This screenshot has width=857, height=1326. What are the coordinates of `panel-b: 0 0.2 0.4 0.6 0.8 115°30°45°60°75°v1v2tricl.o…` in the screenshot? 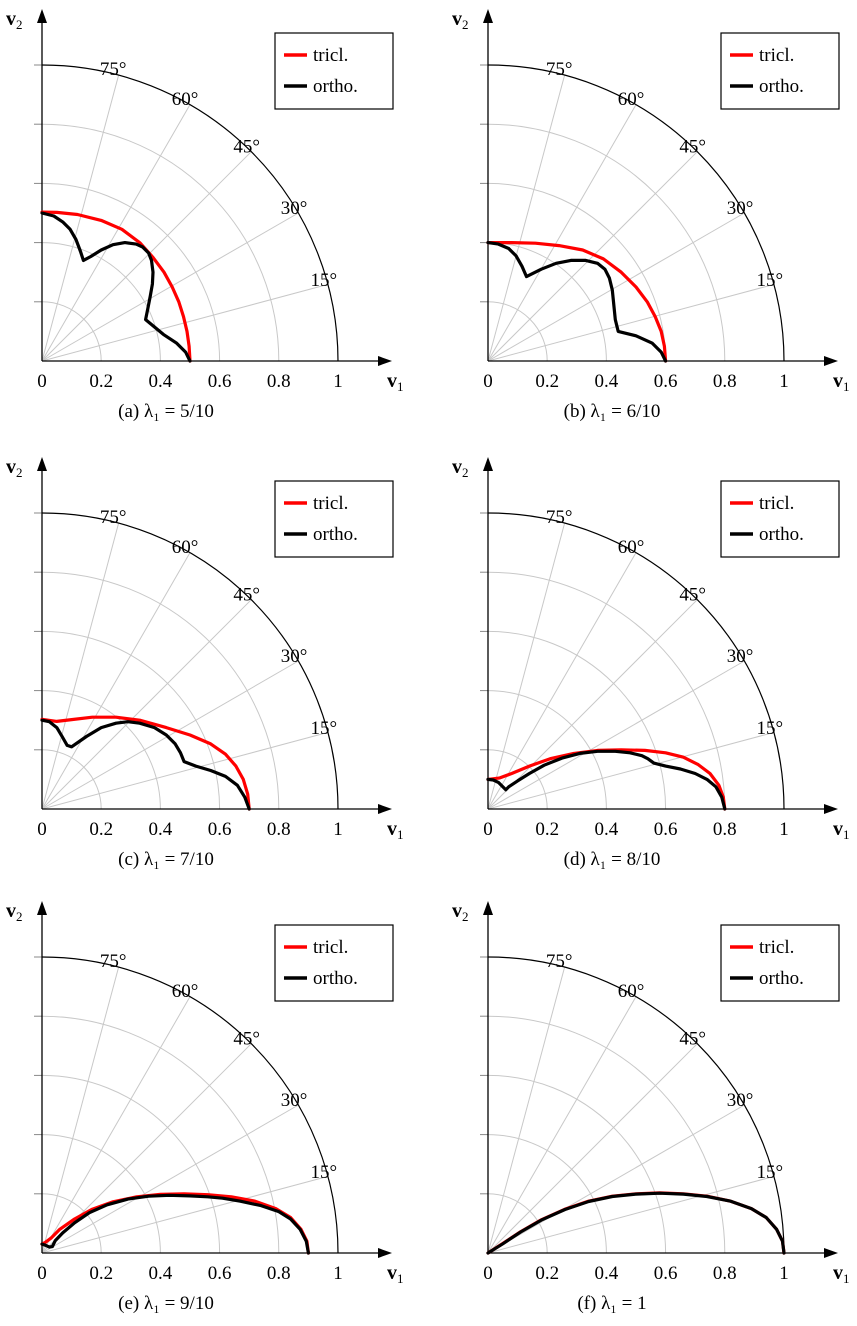 It's located at (651, 215).